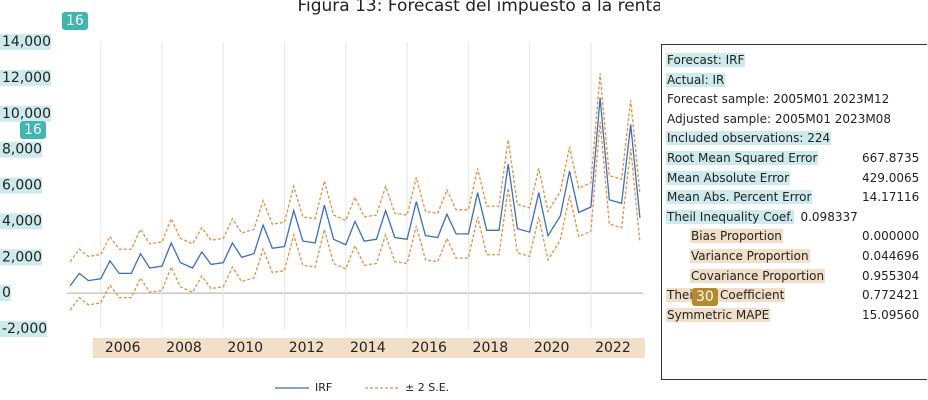  I want to click on stats-label: Theil Inequality Coef., so click(730, 216).